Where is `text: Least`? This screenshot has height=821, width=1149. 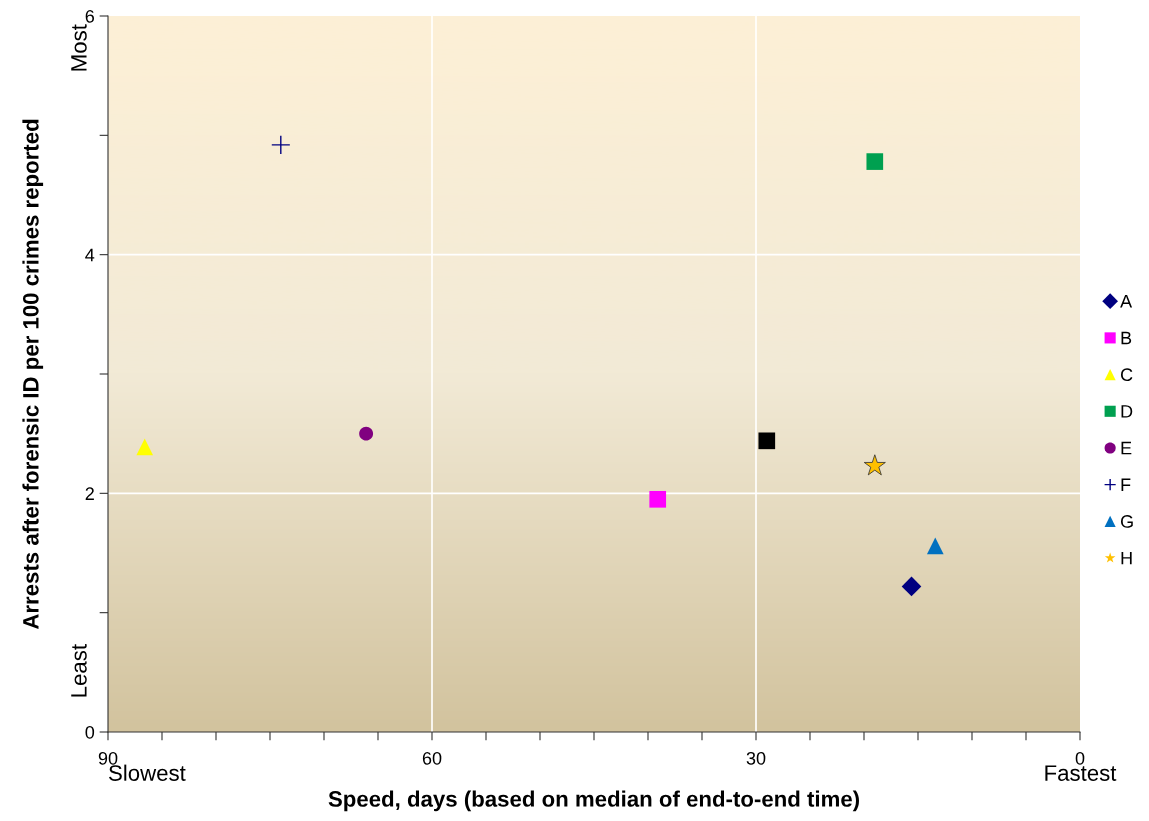 text: Least is located at coordinates (79, 670).